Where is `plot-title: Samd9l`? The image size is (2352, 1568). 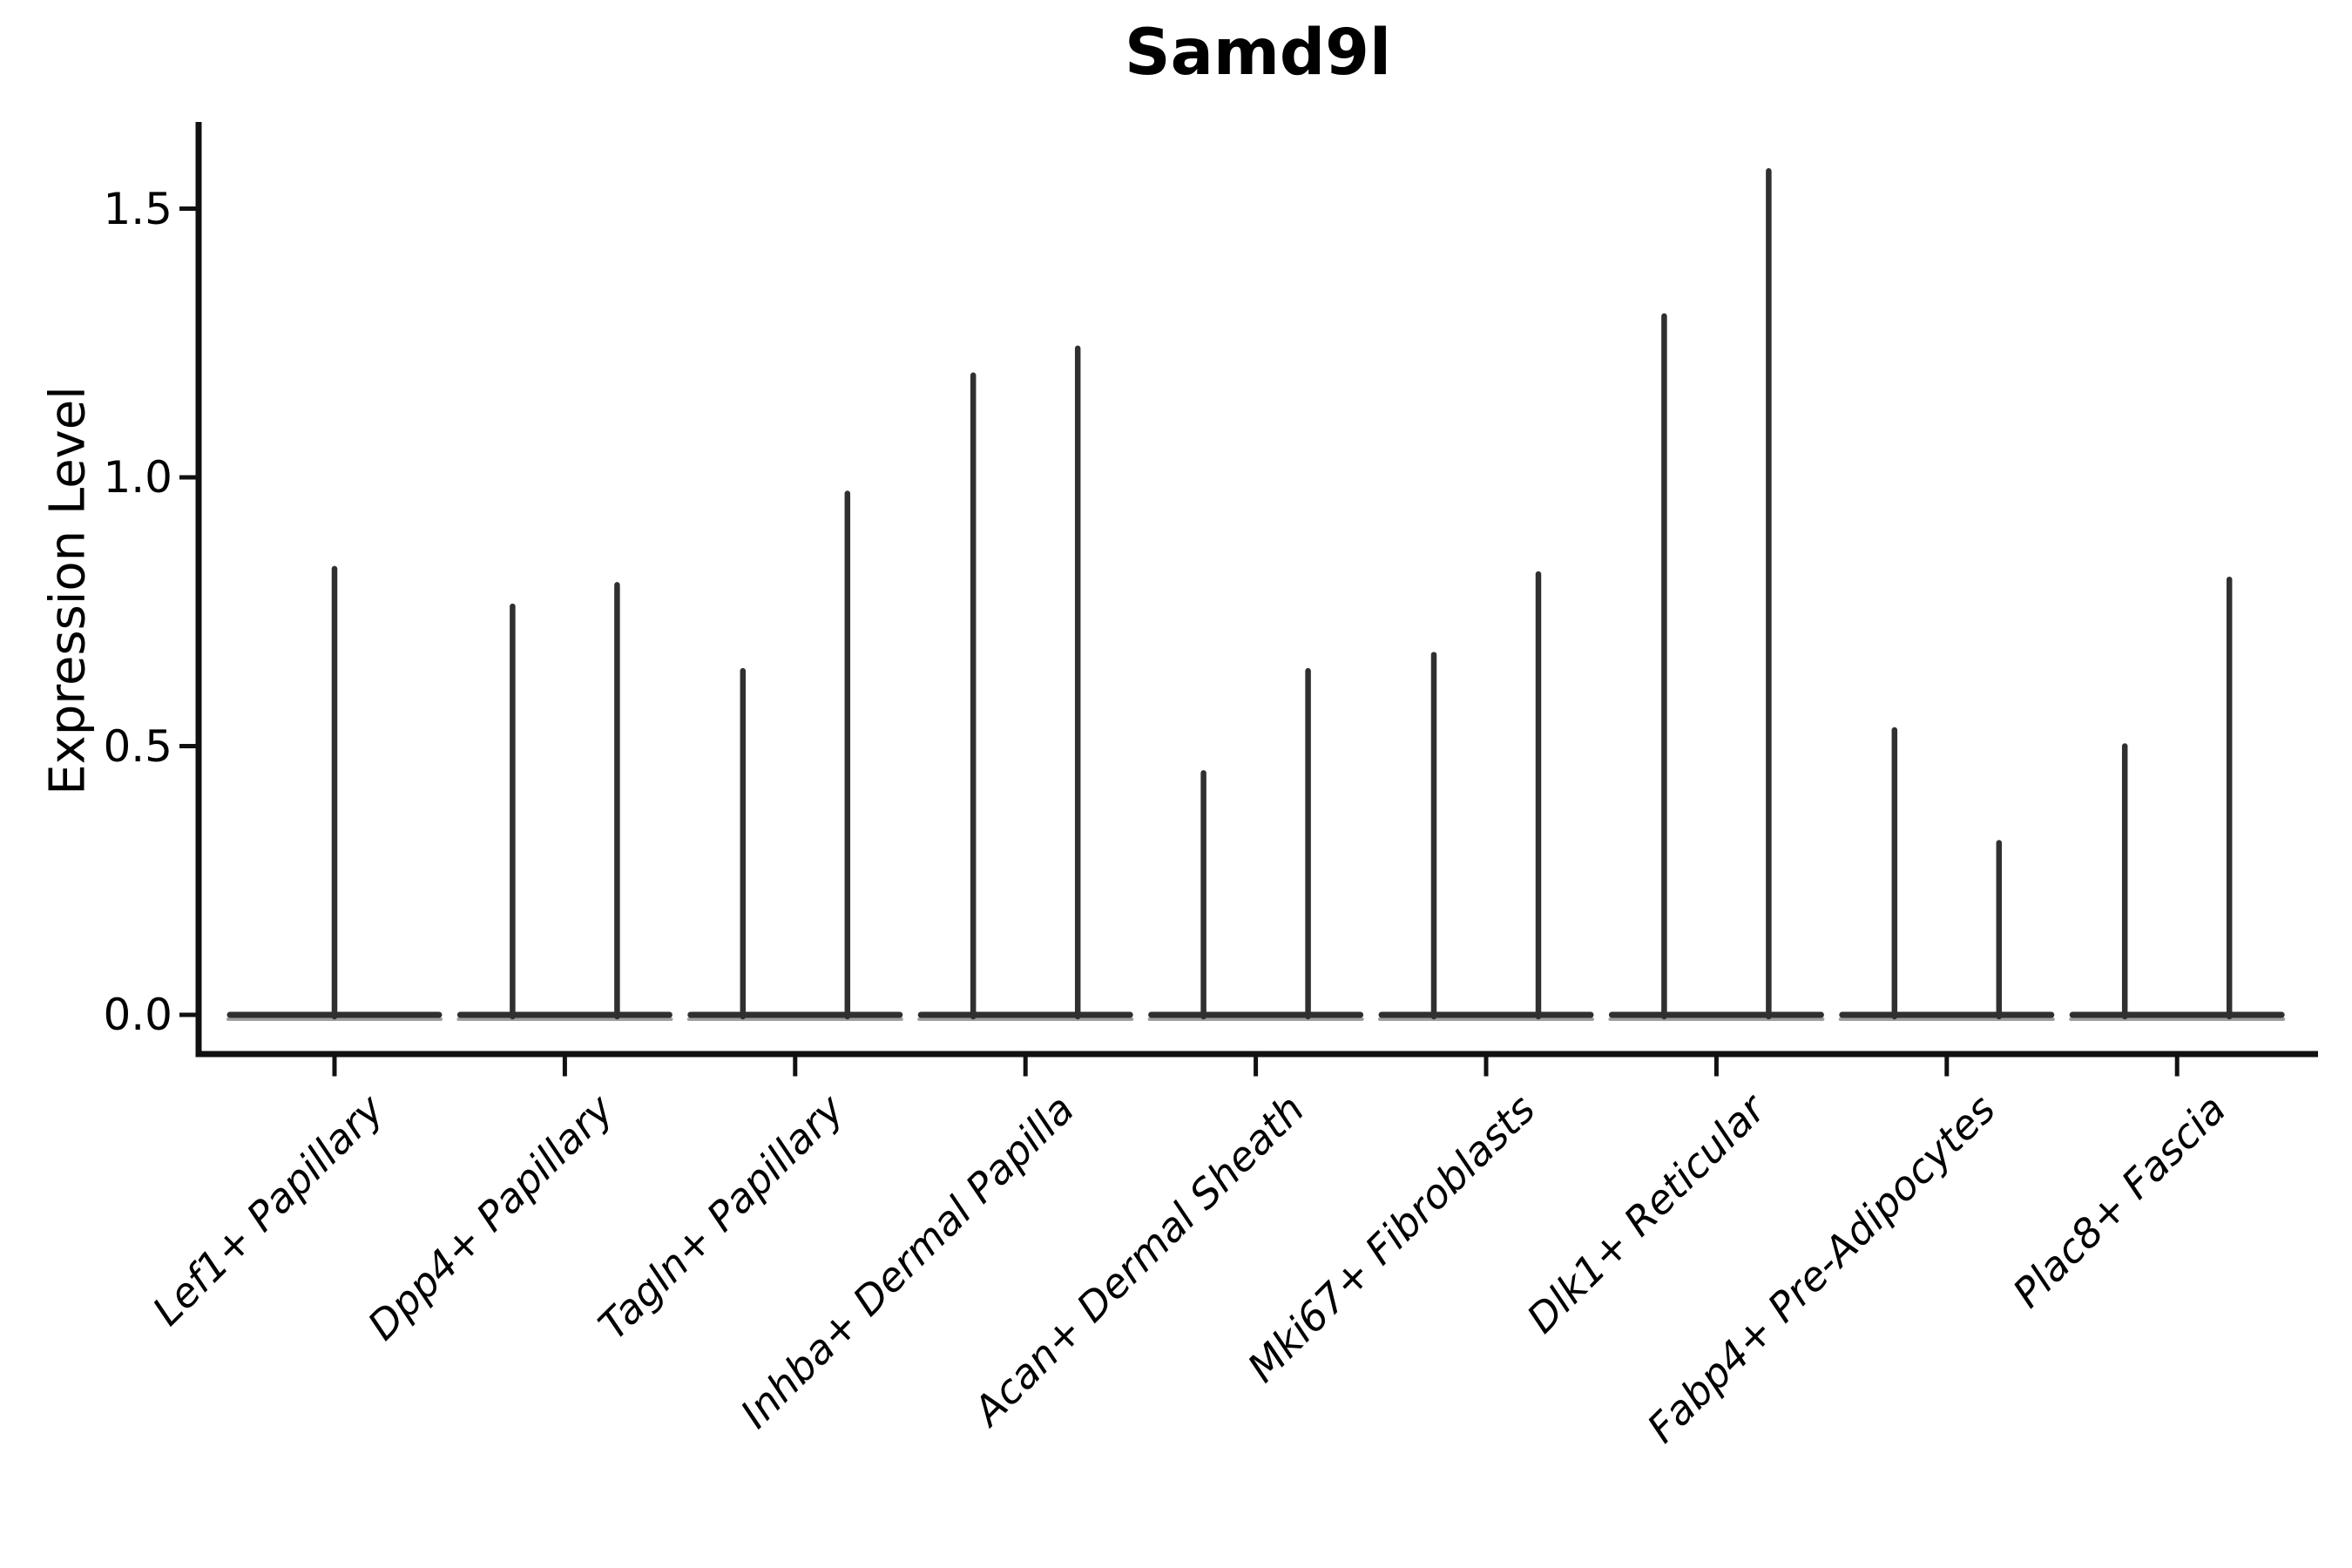 plot-title: Samd9l is located at coordinates (1258, 53).